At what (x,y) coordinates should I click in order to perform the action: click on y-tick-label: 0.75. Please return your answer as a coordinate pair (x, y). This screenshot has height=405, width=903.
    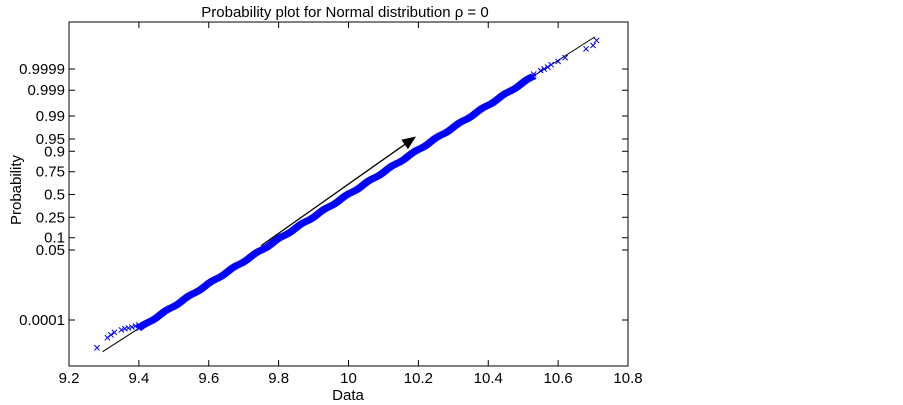
    Looking at the image, I should click on (50, 172).